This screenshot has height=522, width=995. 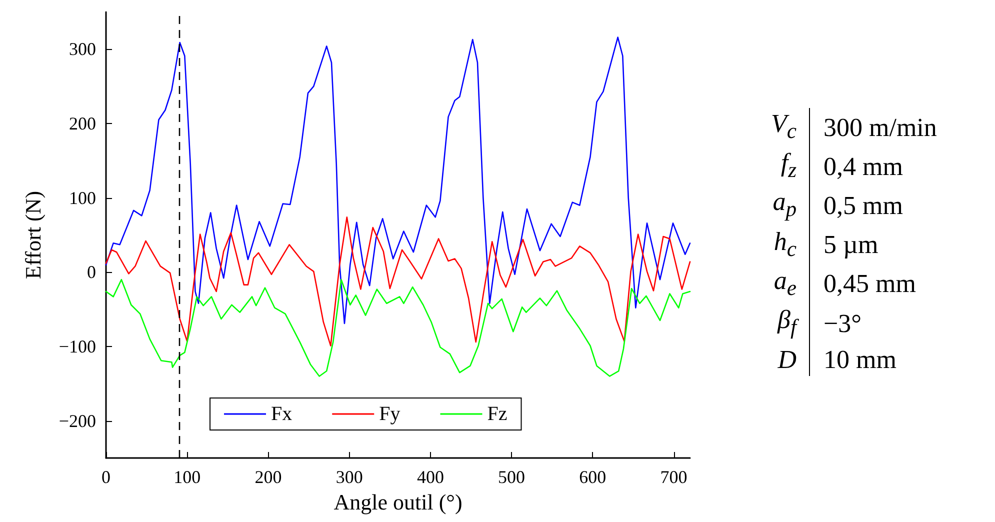 I want to click on text: 0,4 mm, so click(x=863, y=166).